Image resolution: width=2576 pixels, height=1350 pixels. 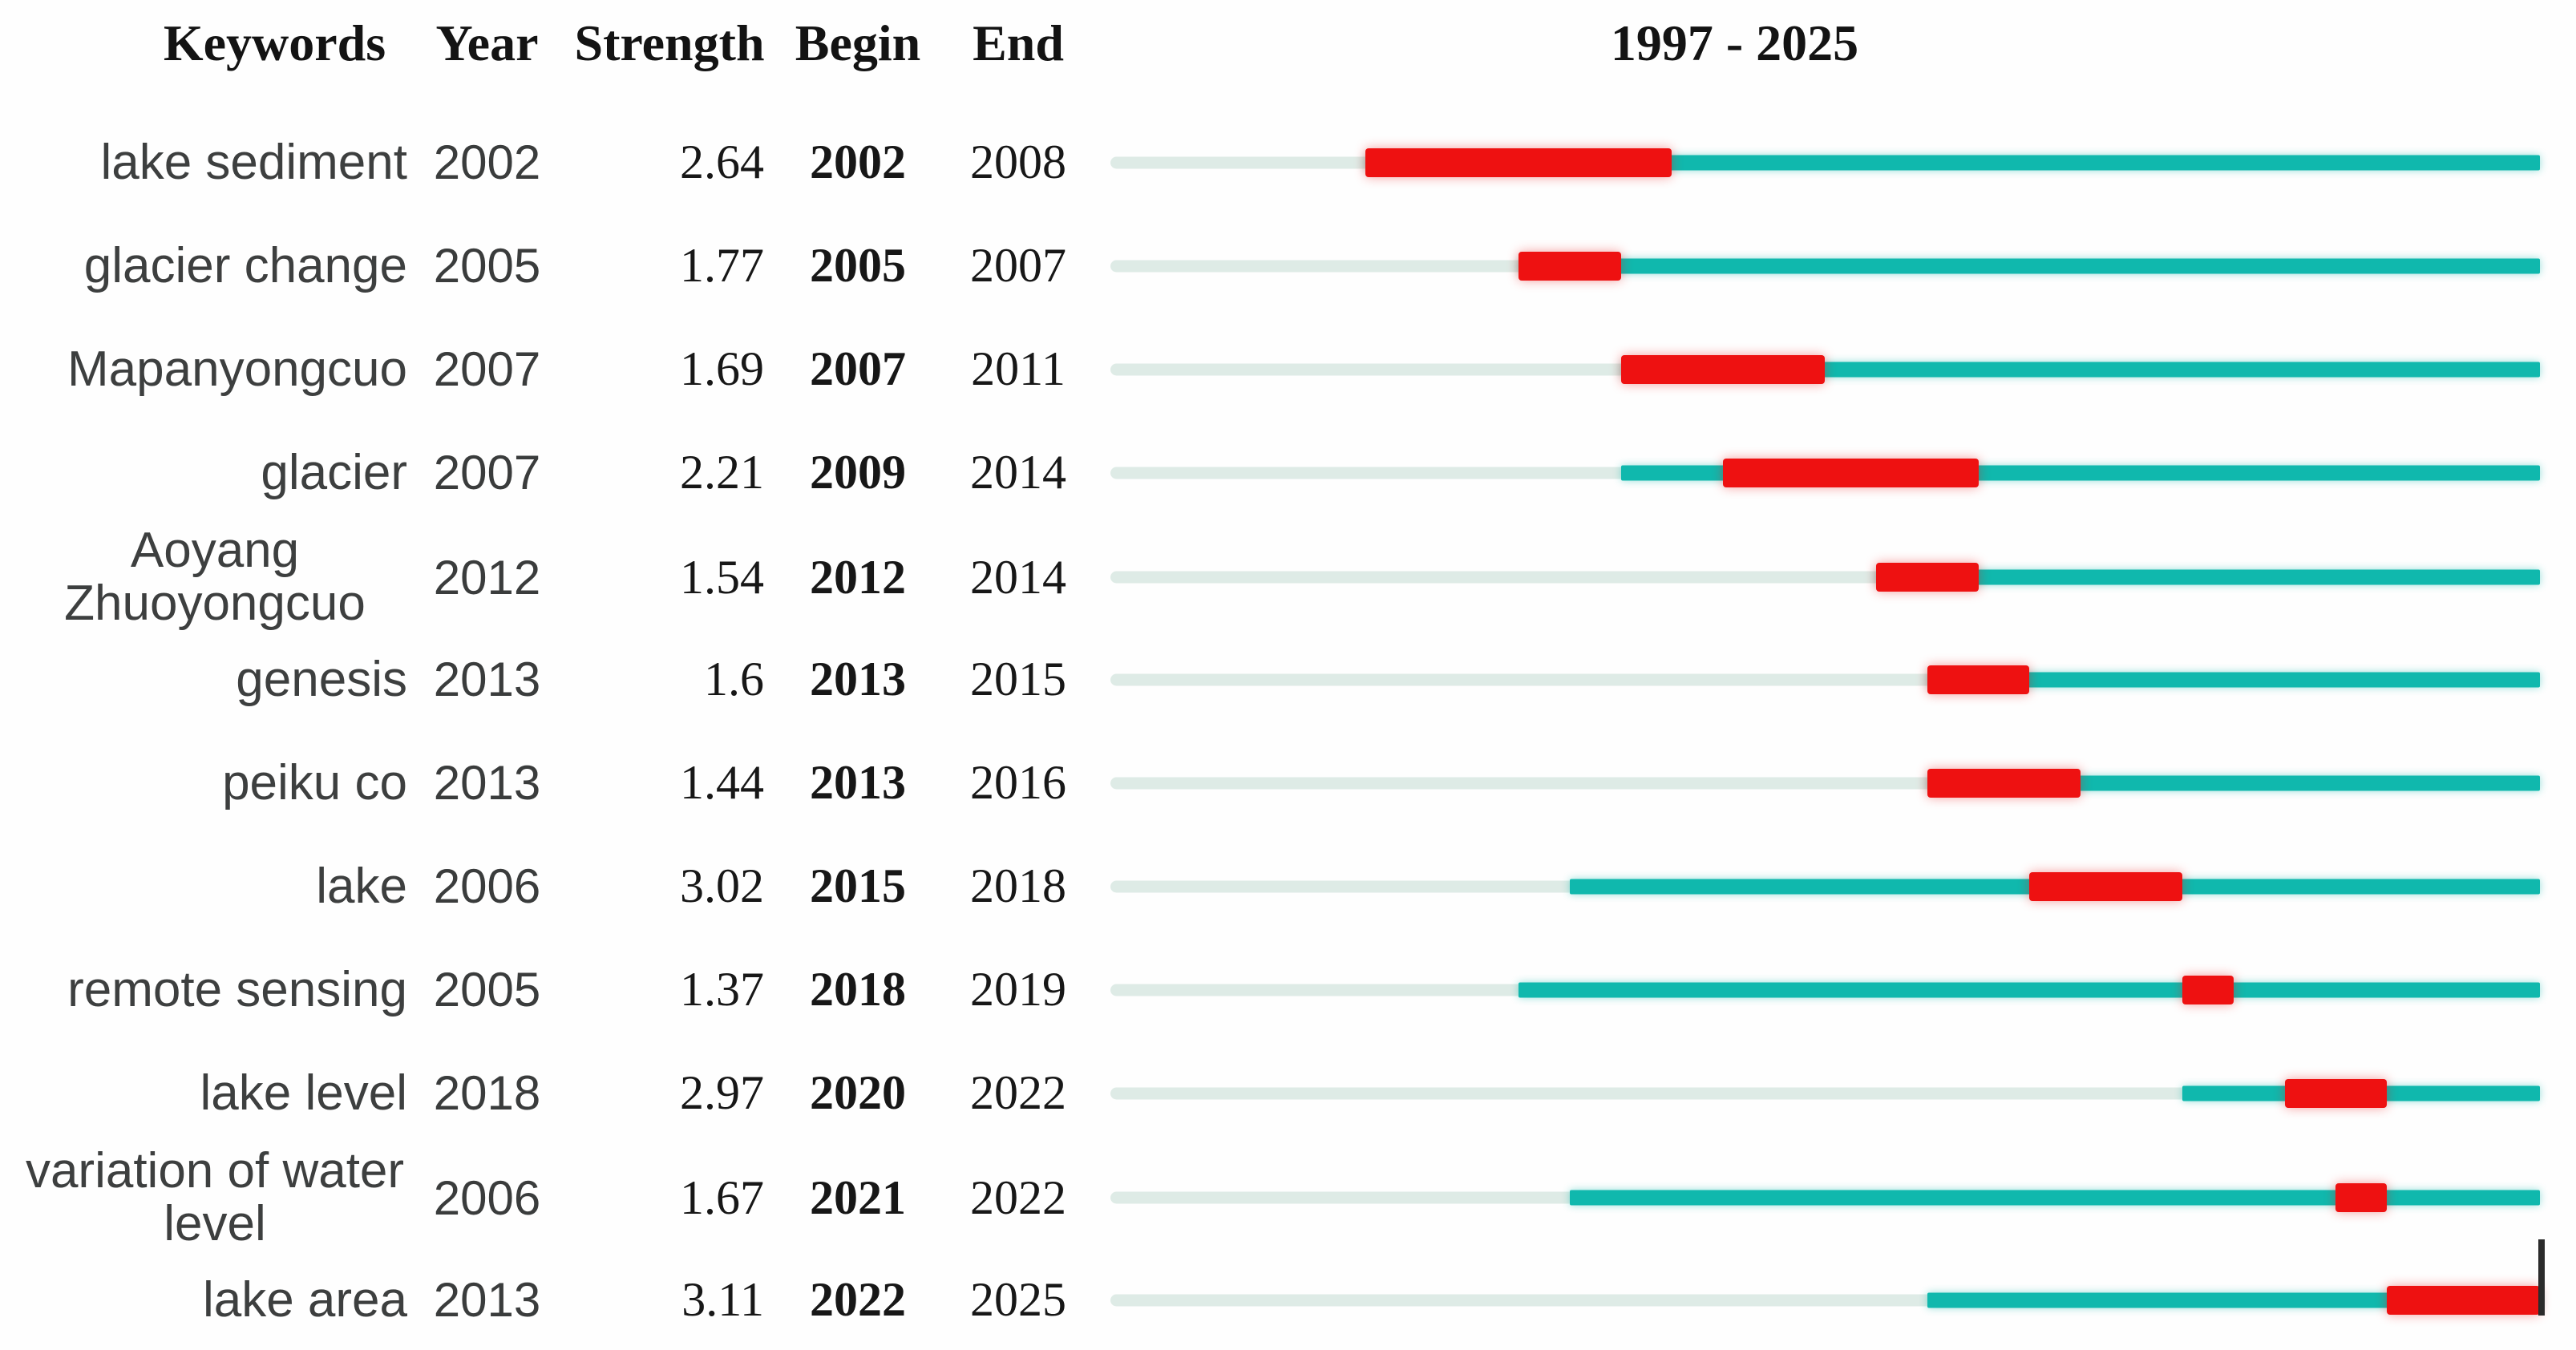 What do you see at coordinates (208, 162) in the screenshot?
I see `keyword-label: lake sediment` at bounding box center [208, 162].